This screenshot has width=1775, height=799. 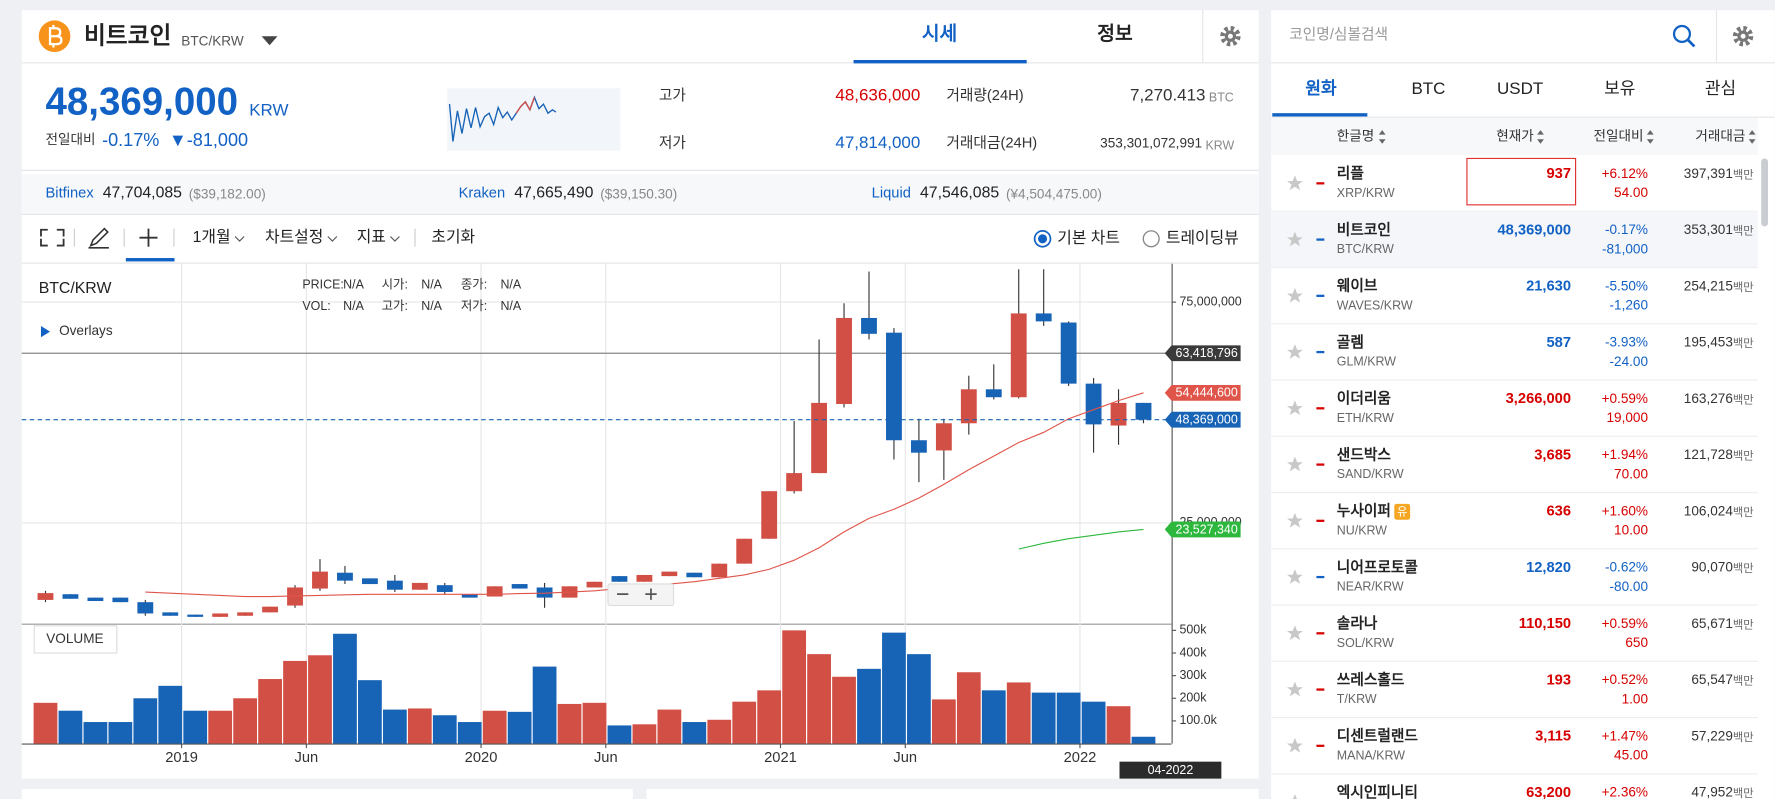 I want to click on market-tab: 관심, so click(x=1720, y=88).